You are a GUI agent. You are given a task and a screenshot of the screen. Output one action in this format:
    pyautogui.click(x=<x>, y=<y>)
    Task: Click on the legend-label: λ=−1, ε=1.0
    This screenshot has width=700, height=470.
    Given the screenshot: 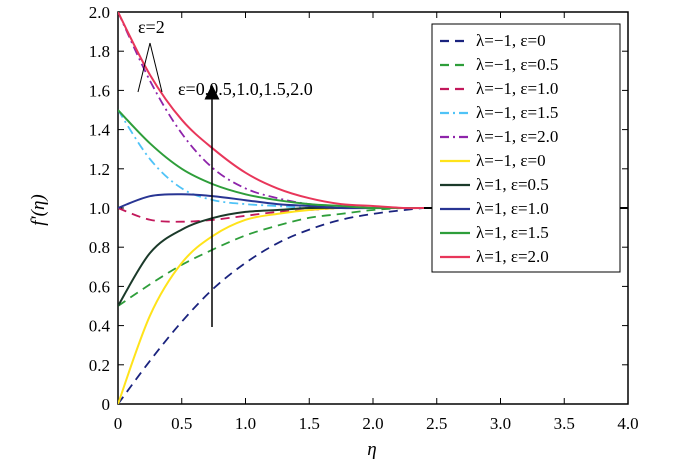 What is the action you would take?
    pyautogui.click(x=517, y=88)
    